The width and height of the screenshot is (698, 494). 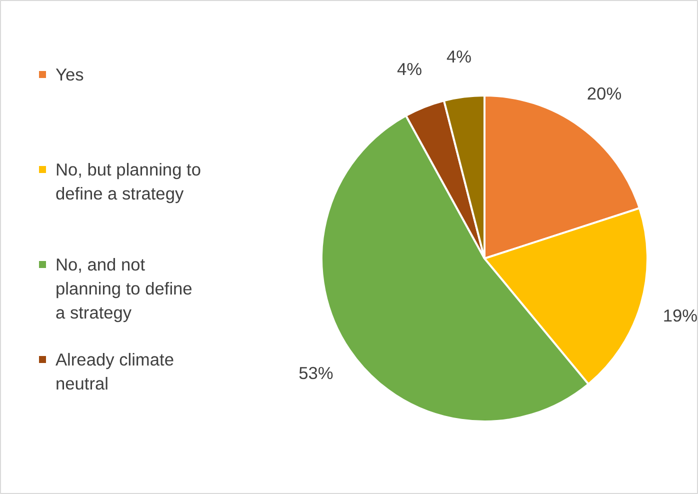 What do you see at coordinates (128, 182) in the screenshot?
I see `legend-label: No, but planning to define a strategy` at bounding box center [128, 182].